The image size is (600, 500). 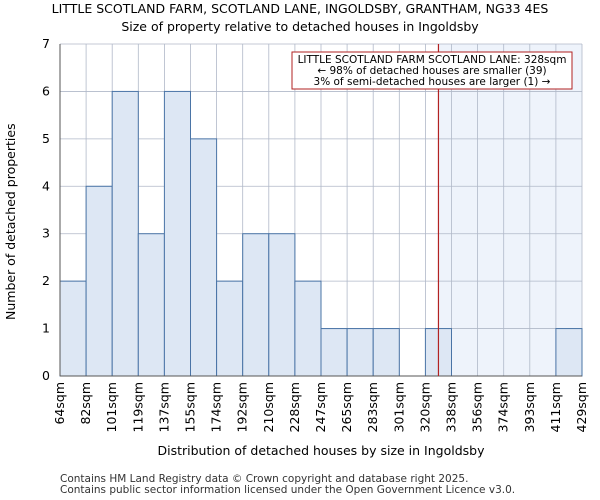 What do you see at coordinates (125, 233) in the screenshot?
I see `bar-101sqm` at bounding box center [125, 233].